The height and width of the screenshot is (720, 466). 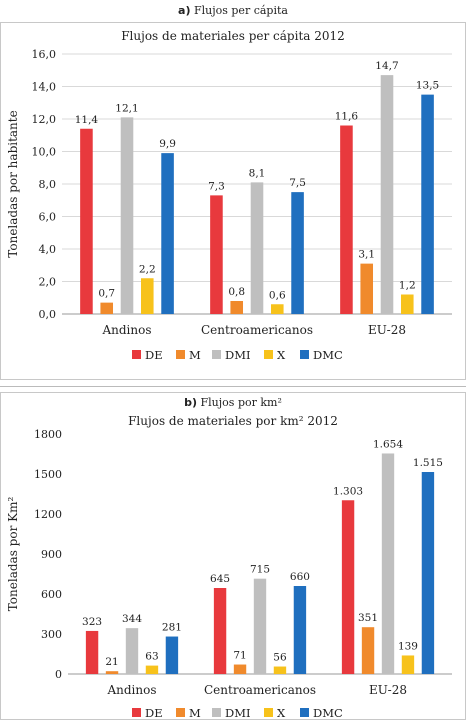 What do you see at coordinates (136, 712) in the screenshot?
I see `chart-b-legend-swatch-de` at bounding box center [136, 712].